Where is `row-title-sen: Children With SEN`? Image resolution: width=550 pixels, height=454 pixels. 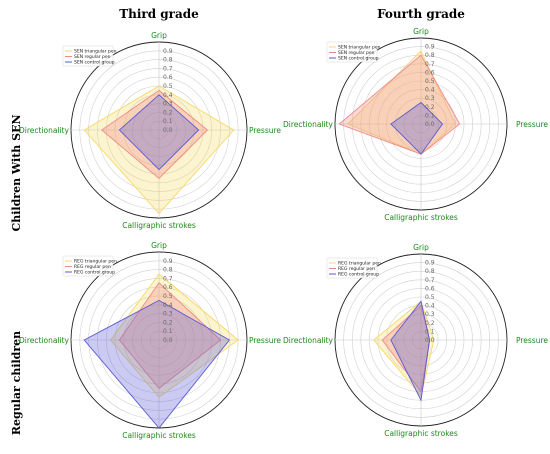
row-title-sen: Children With SEN is located at coordinates (16, 172).